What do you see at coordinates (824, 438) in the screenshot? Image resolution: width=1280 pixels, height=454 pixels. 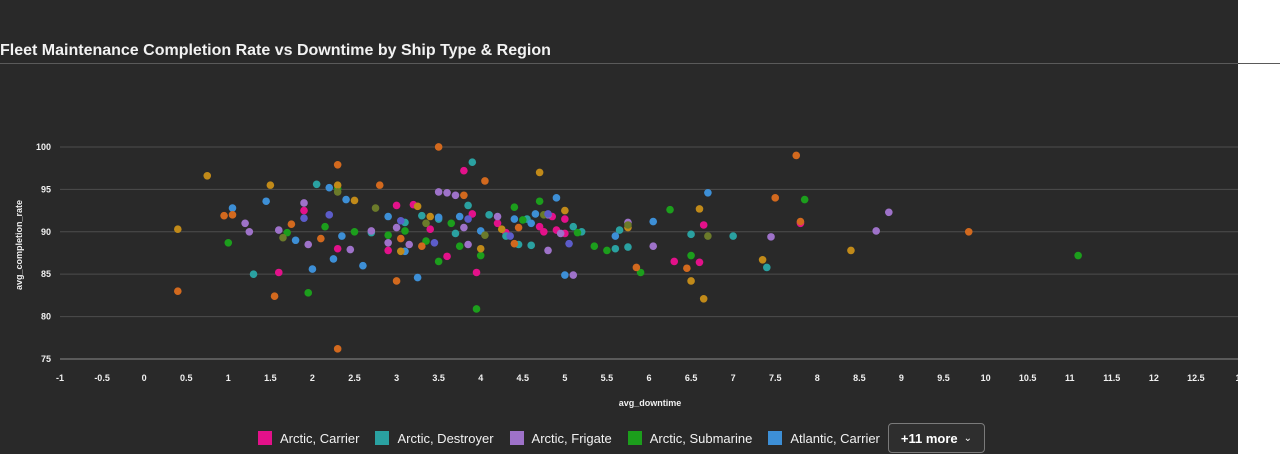 I see `legend-item-atlantic-carrier: Atlantic, Carrier` at bounding box center [824, 438].